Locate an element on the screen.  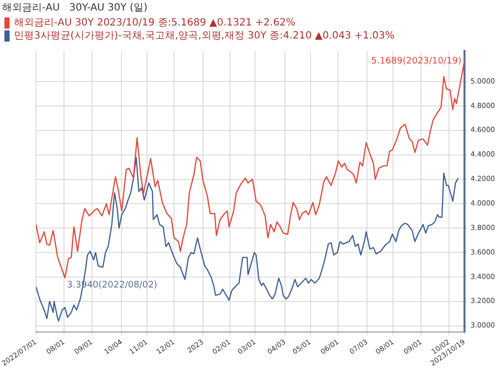
chart-title: 해외금리-AU 30Y-AU 30Y (일) is located at coordinates (75, 8).